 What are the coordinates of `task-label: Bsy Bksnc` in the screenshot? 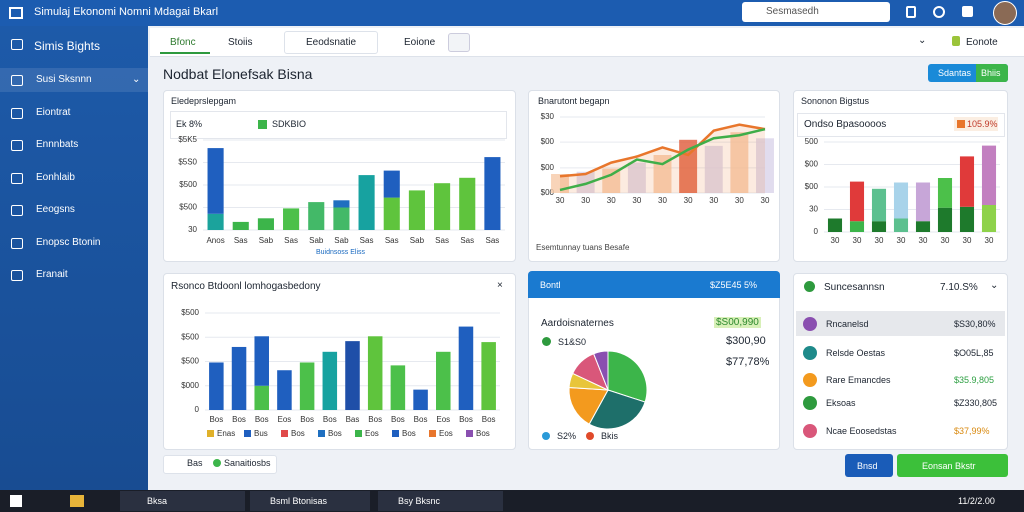 It's located at (419, 501).